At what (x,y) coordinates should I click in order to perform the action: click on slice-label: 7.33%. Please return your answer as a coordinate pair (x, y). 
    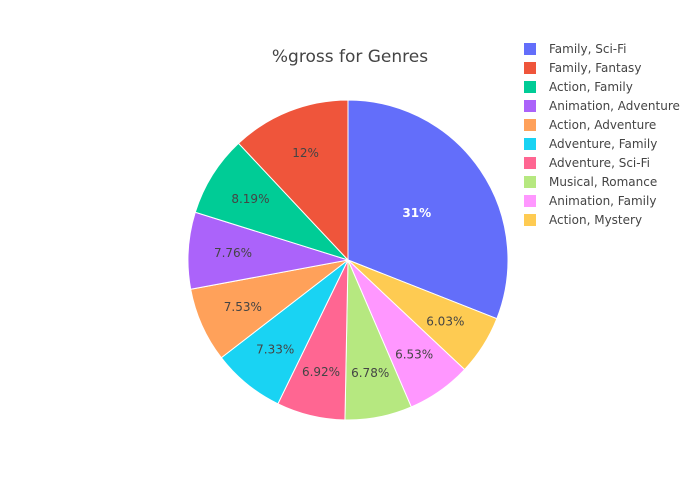
    Looking at the image, I should click on (275, 349).